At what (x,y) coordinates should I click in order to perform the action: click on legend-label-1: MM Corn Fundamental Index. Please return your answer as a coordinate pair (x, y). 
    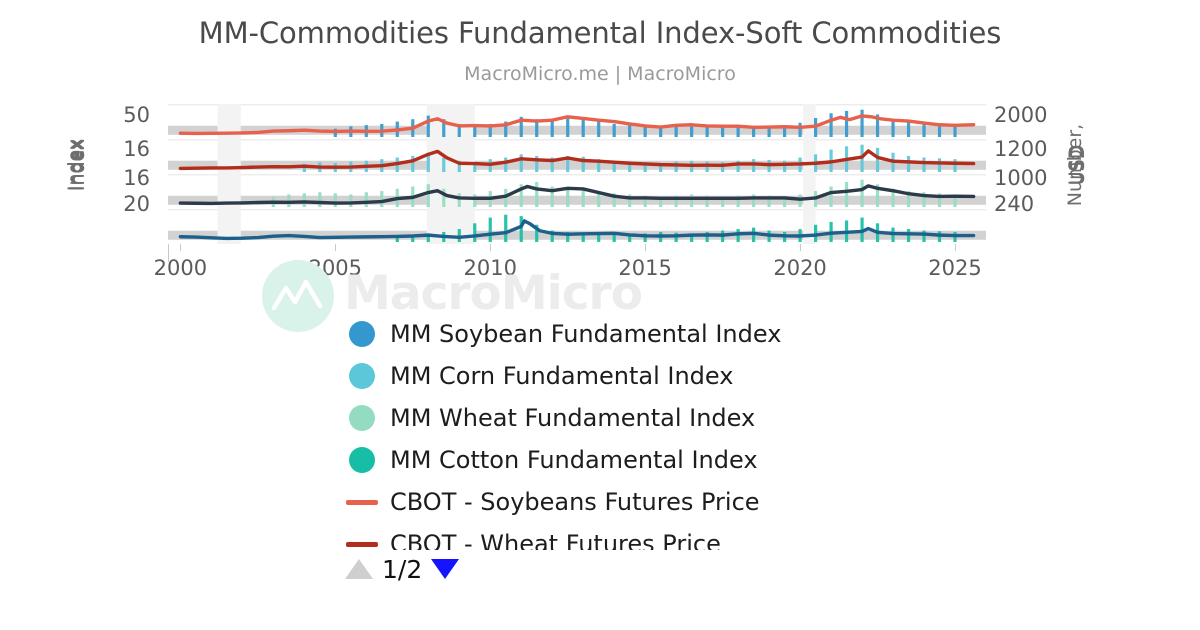
    Looking at the image, I should click on (562, 376).